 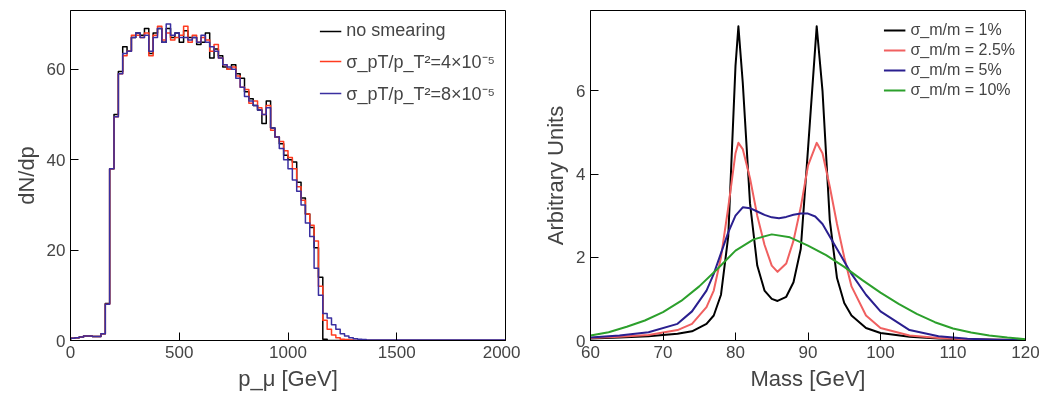 I want to click on y-tick-label: 40, so click(x=56, y=160).